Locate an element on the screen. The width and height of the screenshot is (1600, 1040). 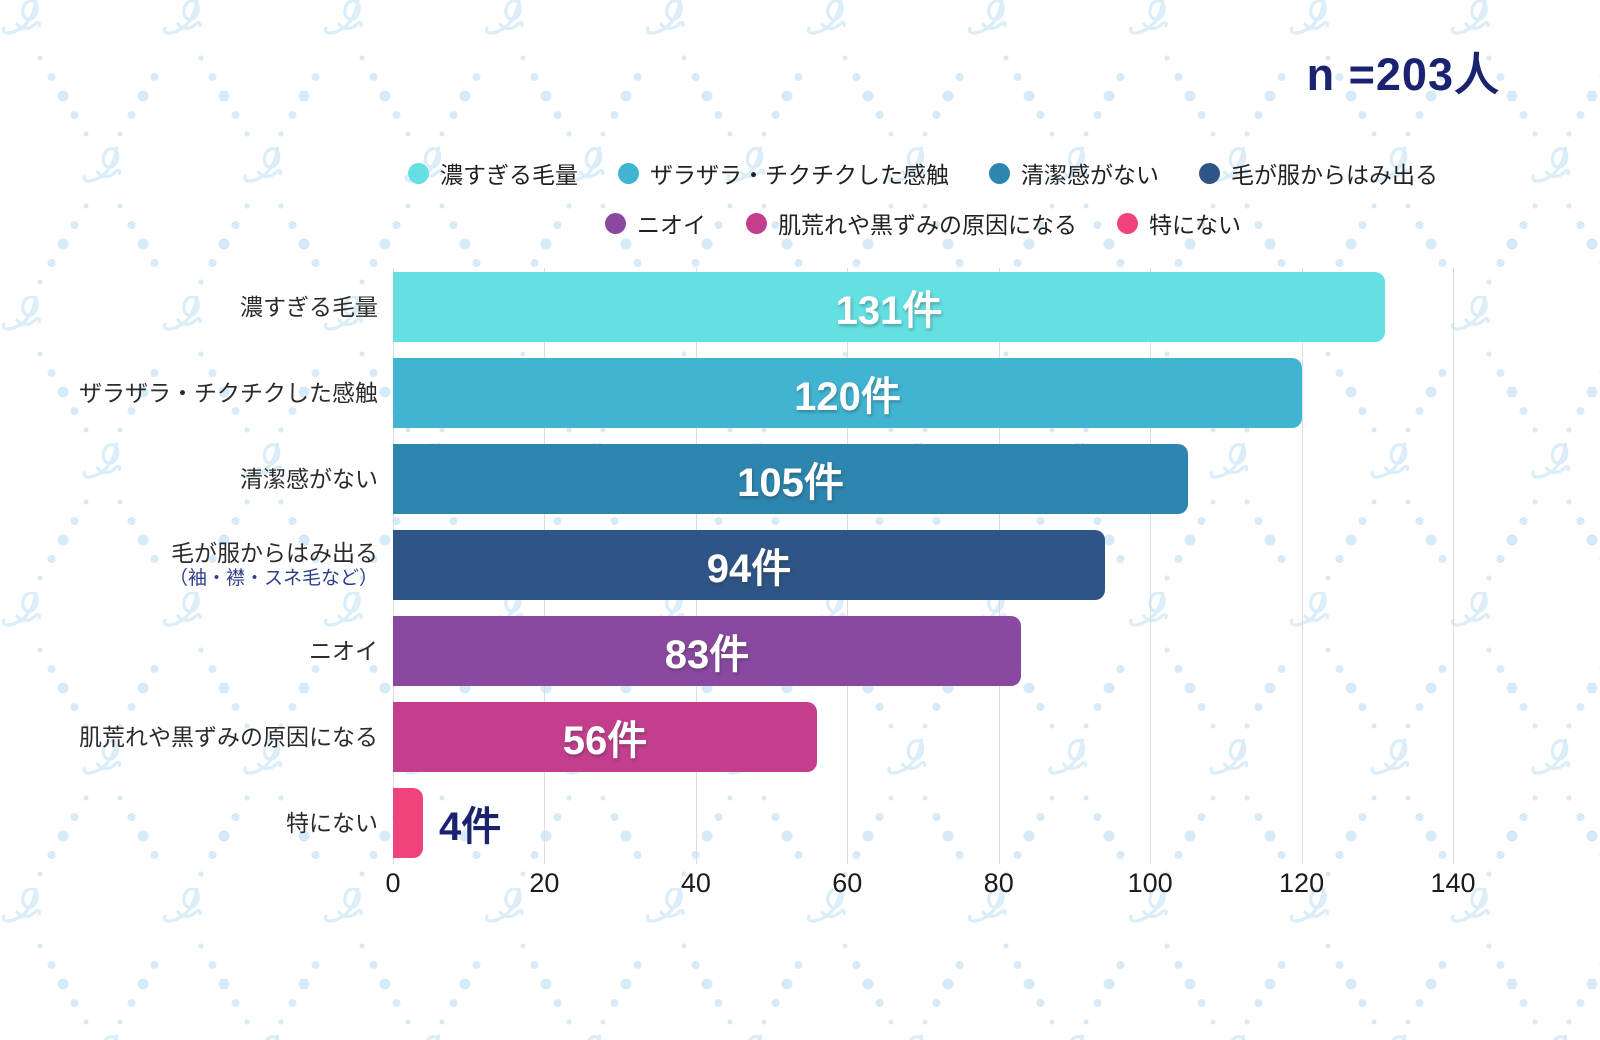
sample-size-label: n =203人 is located at coordinates (1403, 74).